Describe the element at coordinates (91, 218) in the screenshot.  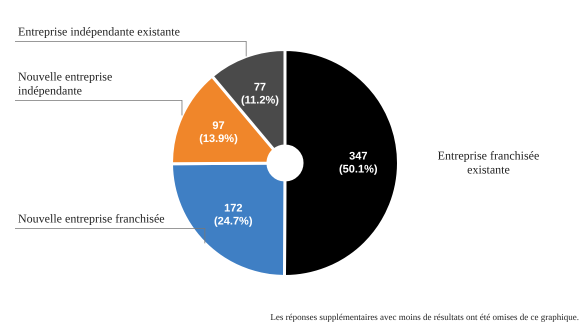
I see `slice-label: Nouvelle entreprise franchisée` at that location.